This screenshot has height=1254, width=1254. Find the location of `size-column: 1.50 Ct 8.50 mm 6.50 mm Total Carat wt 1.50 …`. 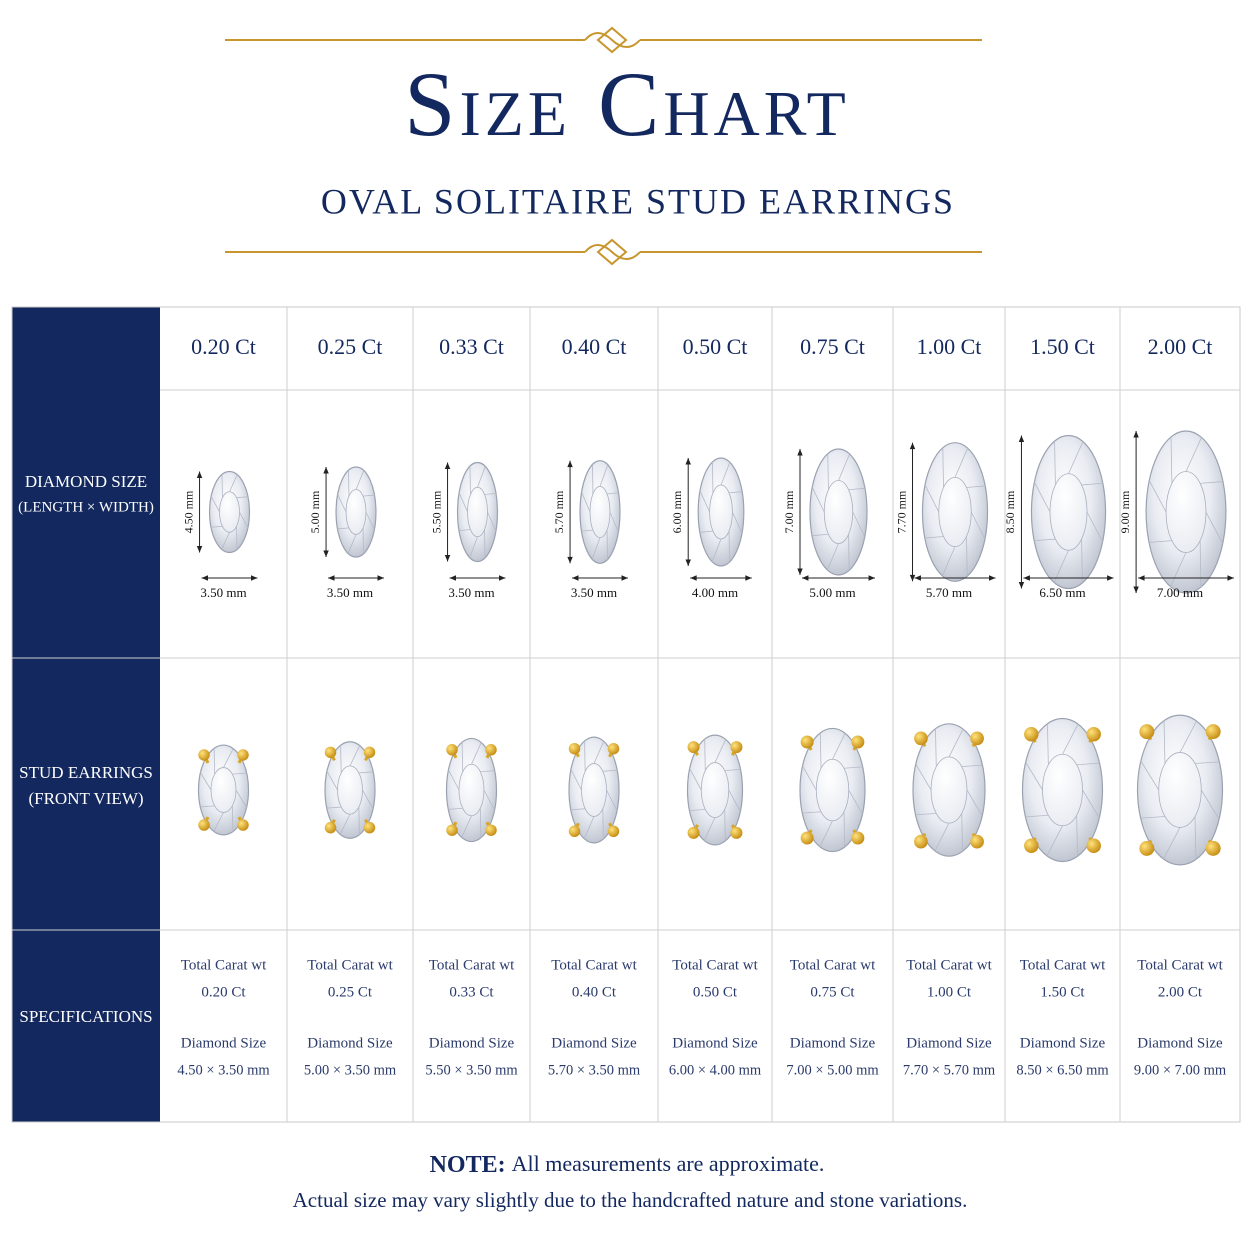

size-column: 1.50 Ct 8.50 mm 6.50 mm Total Carat wt 1.50 … is located at coordinates (1058, 706).